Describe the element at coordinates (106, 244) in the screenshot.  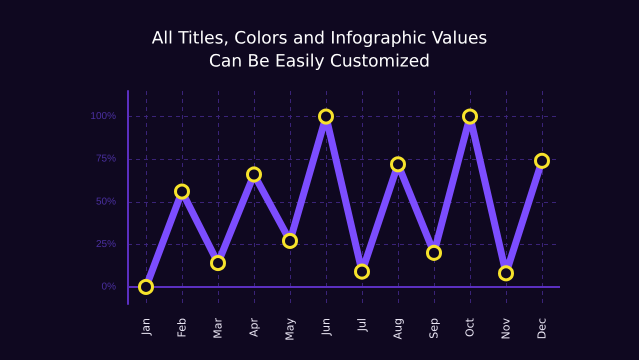
I see `y-tick-label: 25%` at that location.